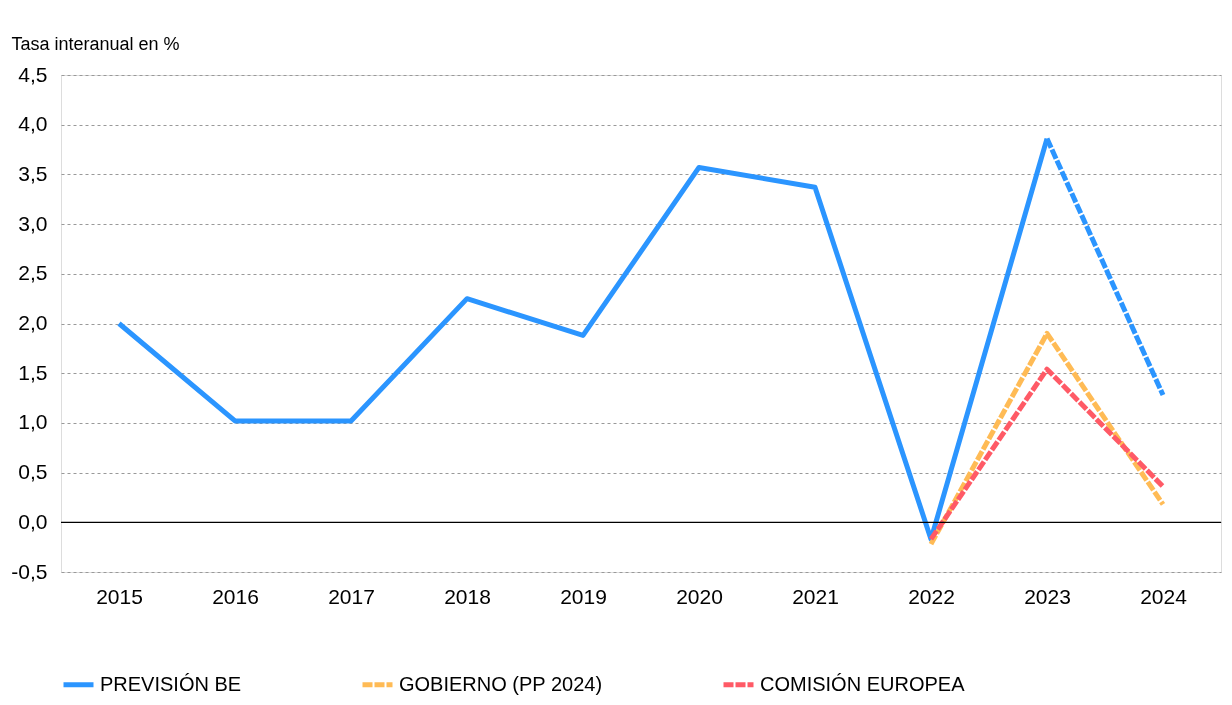  What do you see at coordinates (815, 596) in the screenshot?
I see `x-tick-label: 2021` at bounding box center [815, 596].